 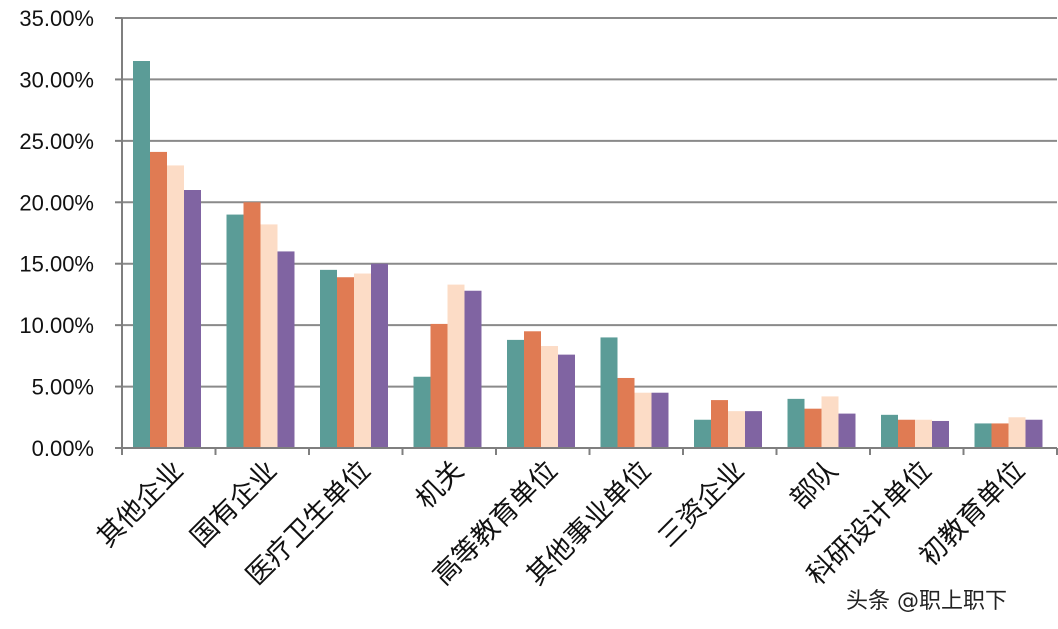 I want to click on y-tick-label: 0.00%, so click(x=63, y=448).